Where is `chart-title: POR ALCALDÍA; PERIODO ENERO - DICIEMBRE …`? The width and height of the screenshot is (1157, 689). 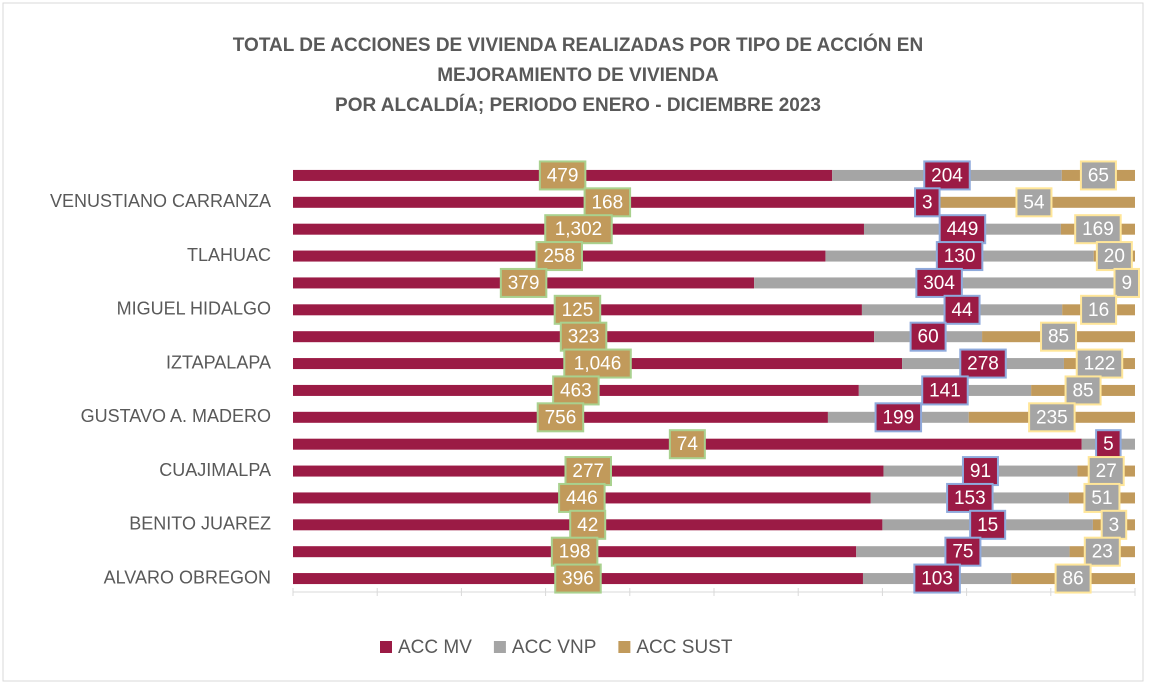 chart-title: POR ALCALDÍA; PERIODO ENERO - DICIEMBRE … is located at coordinates (578, 105).